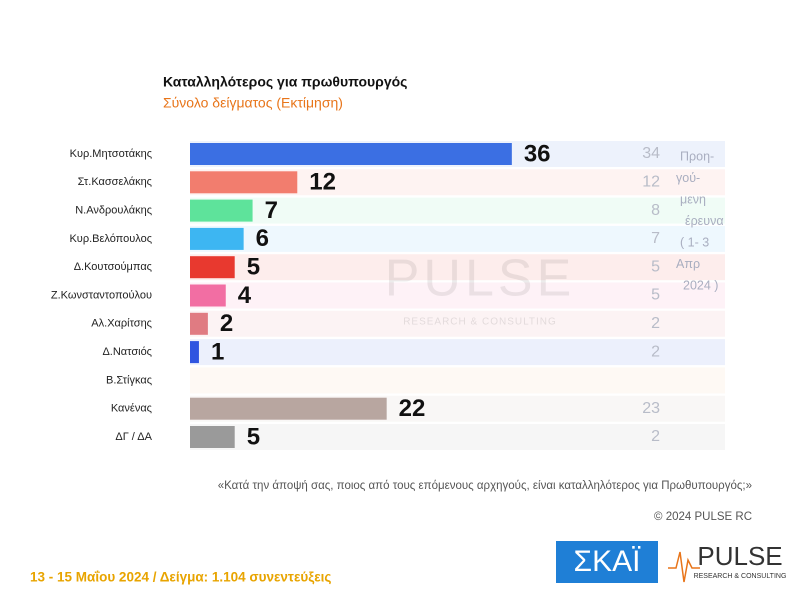 The image size is (800, 600). Describe the element at coordinates (121, 324) in the screenshot. I see `category-label: Αλ.Χαρίτσης` at that location.